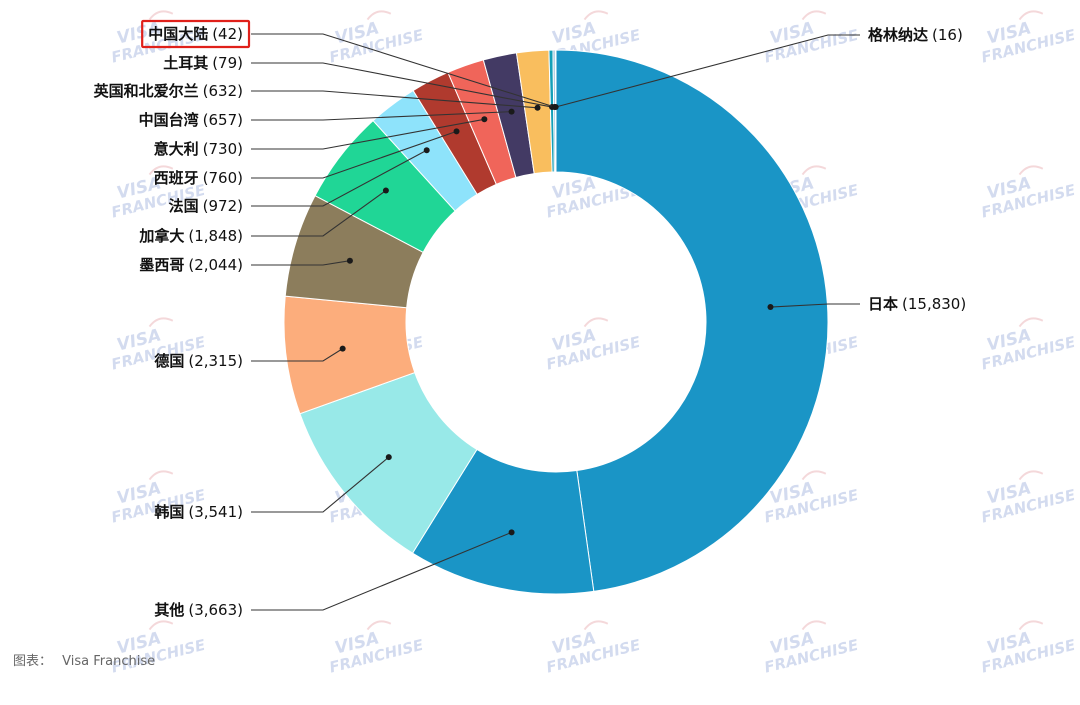 This screenshot has width=1080, height=705. I want to click on data-label: 德国 (2,315), so click(198, 361).